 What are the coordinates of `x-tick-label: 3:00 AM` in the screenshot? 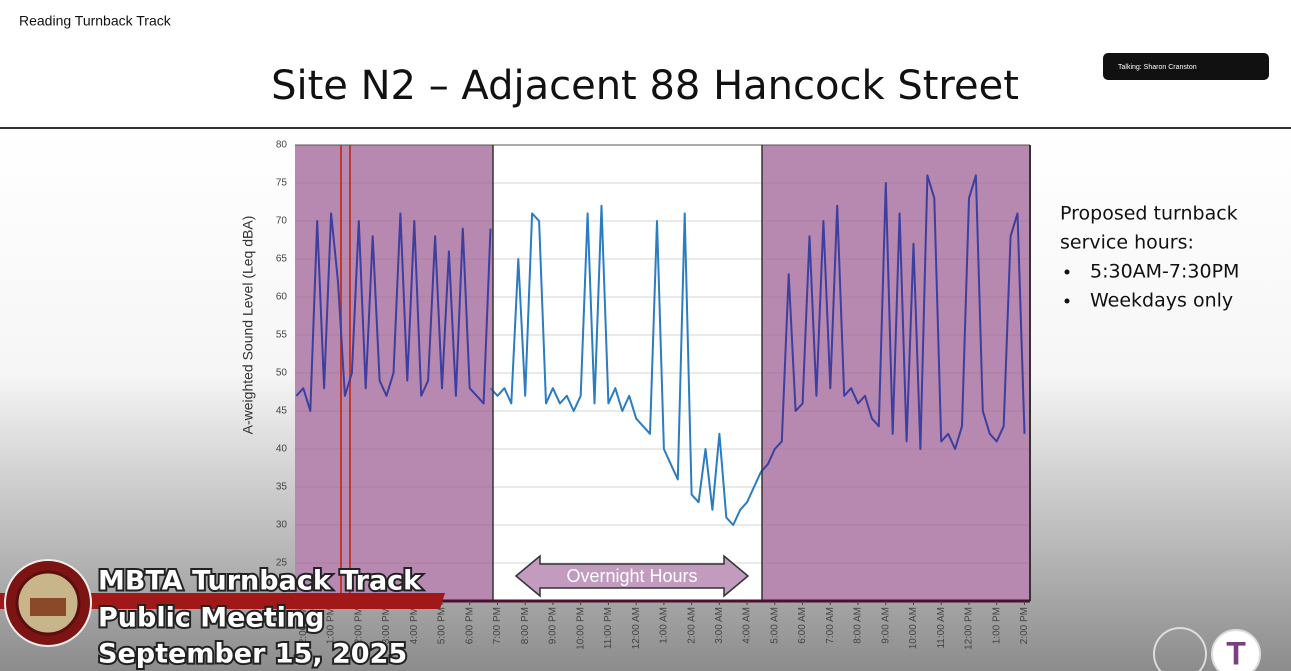 It's located at (719, 625).